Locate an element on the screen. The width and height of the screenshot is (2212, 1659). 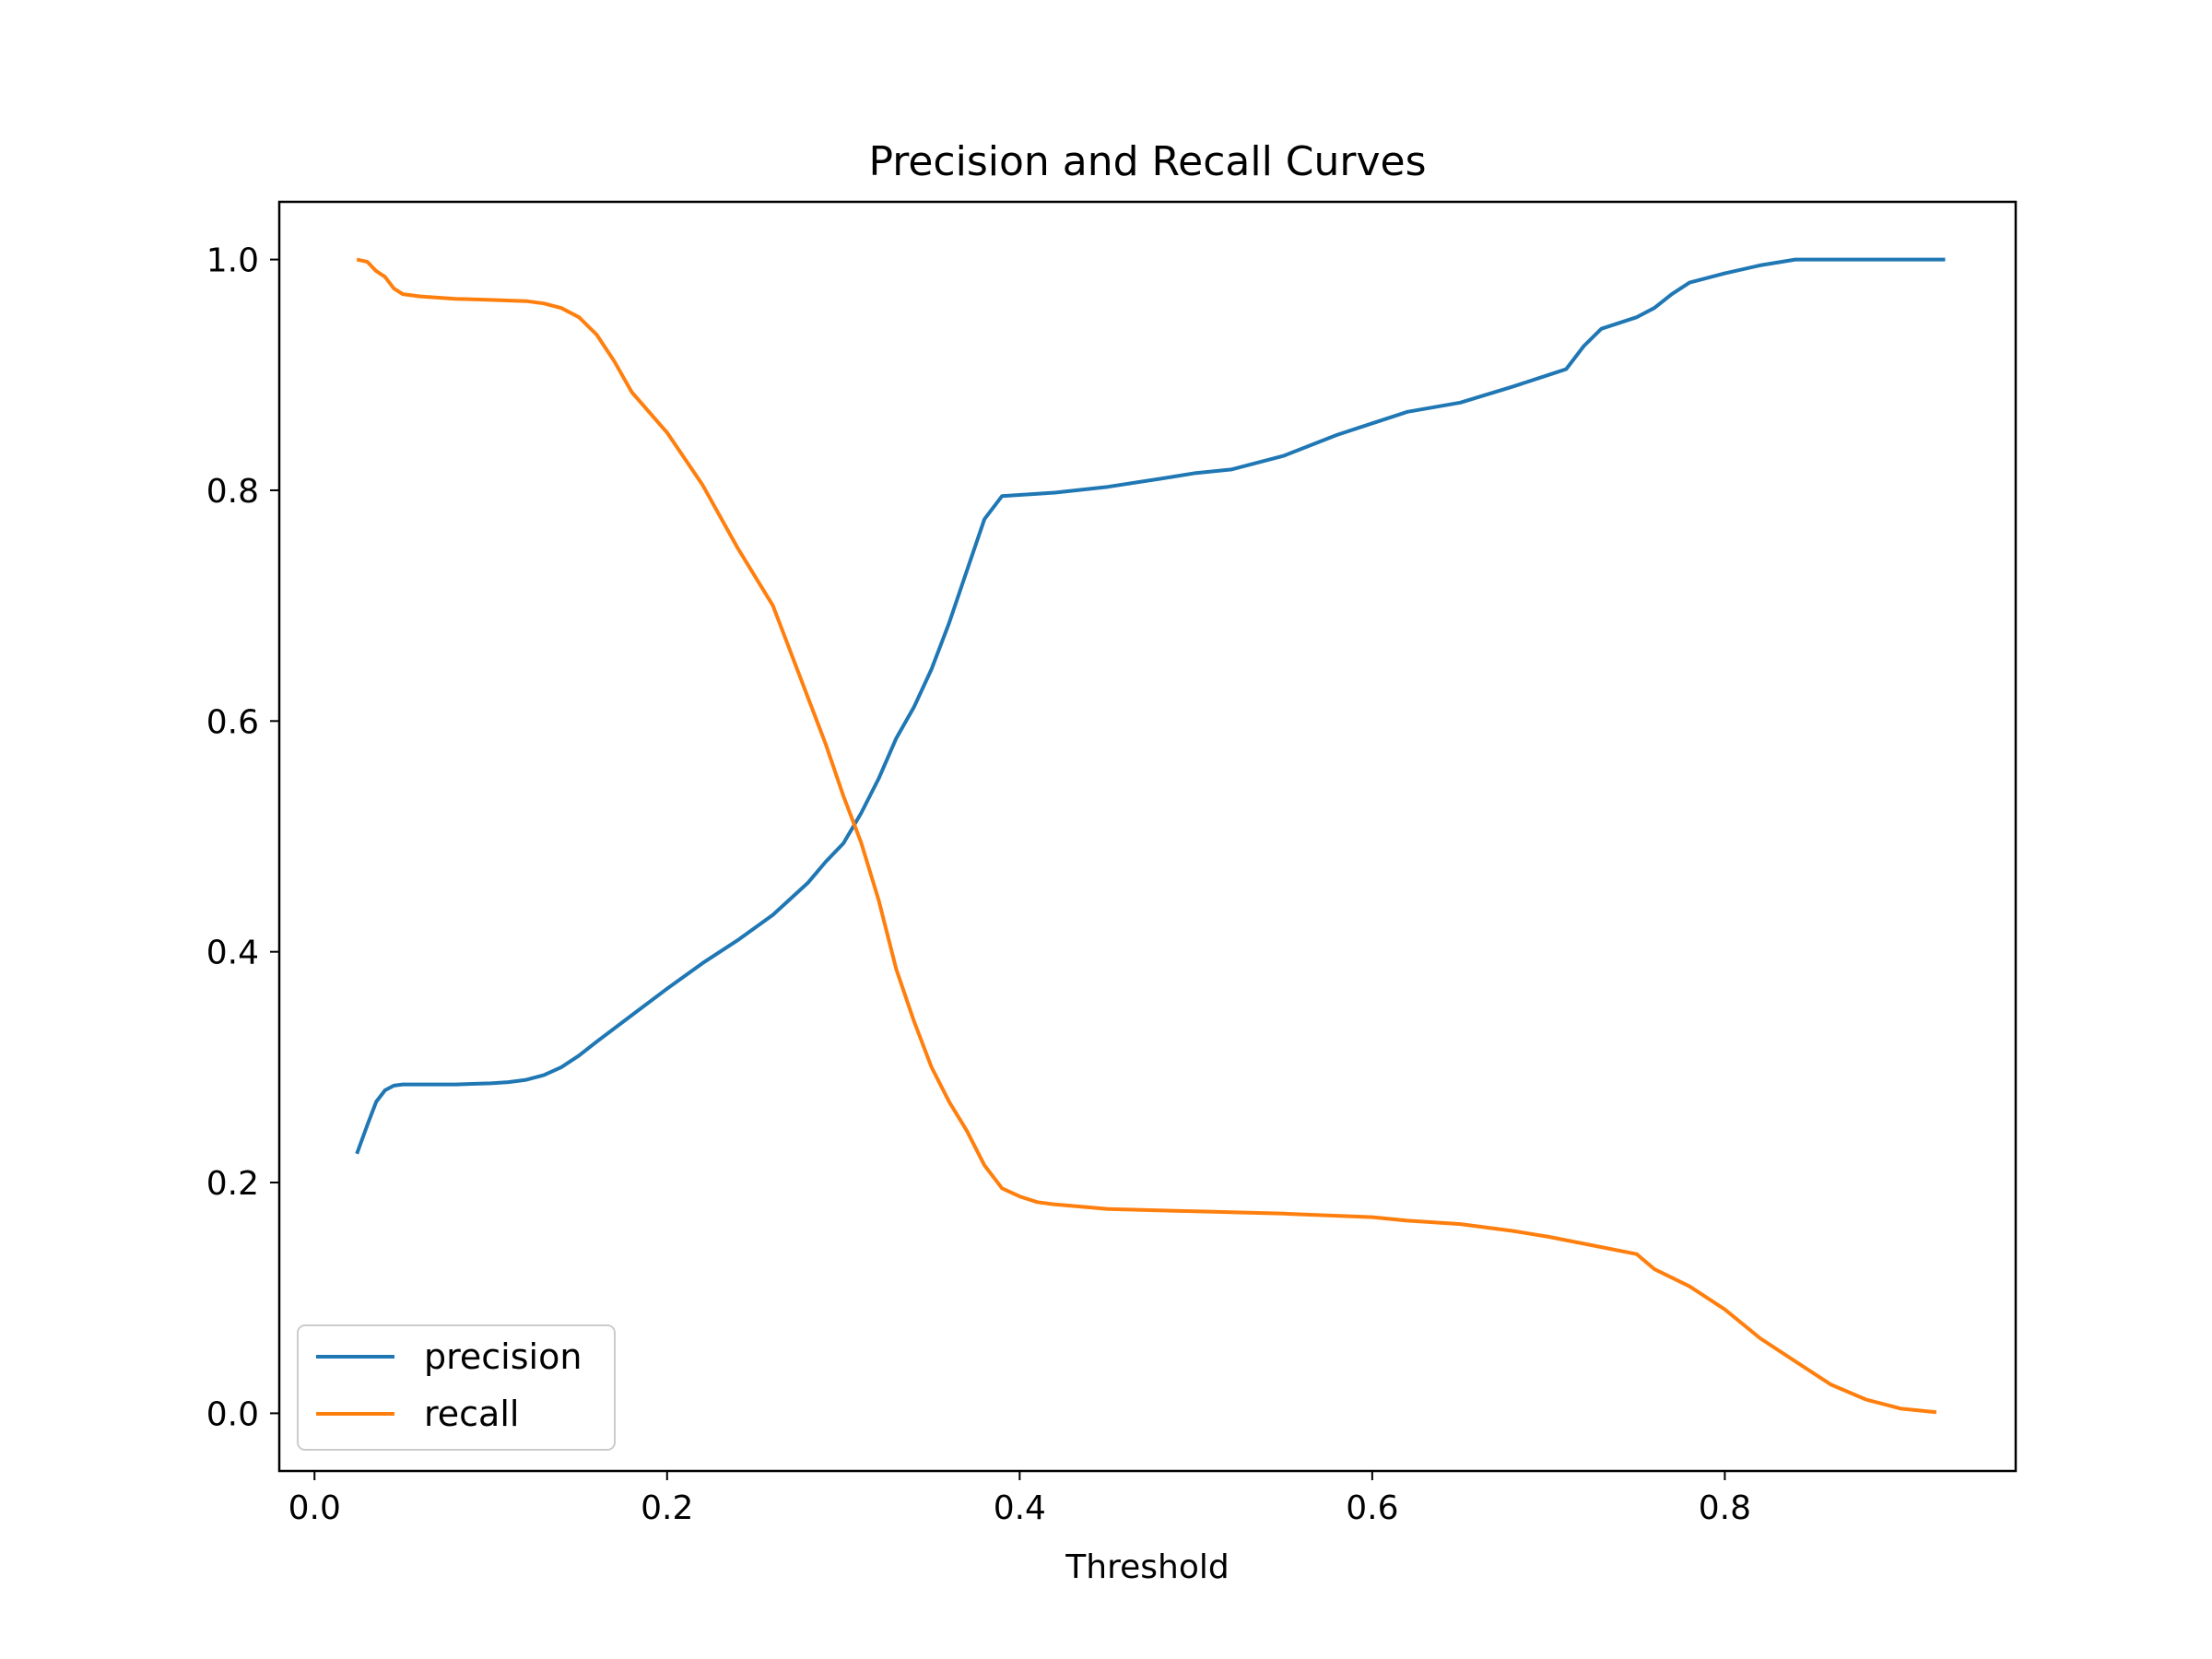
x-axis-label: Threshold is located at coordinates (1147, 1567).